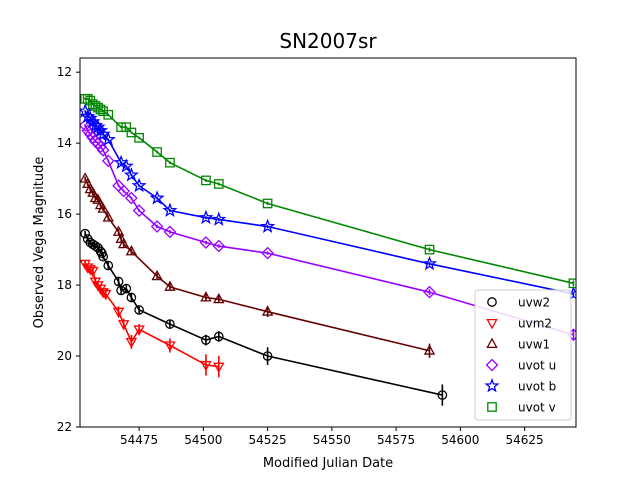 This screenshot has height=480, width=640. Describe the element at coordinates (268, 440) in the screenshot. I see `x-tick-label: 54525` at that location.